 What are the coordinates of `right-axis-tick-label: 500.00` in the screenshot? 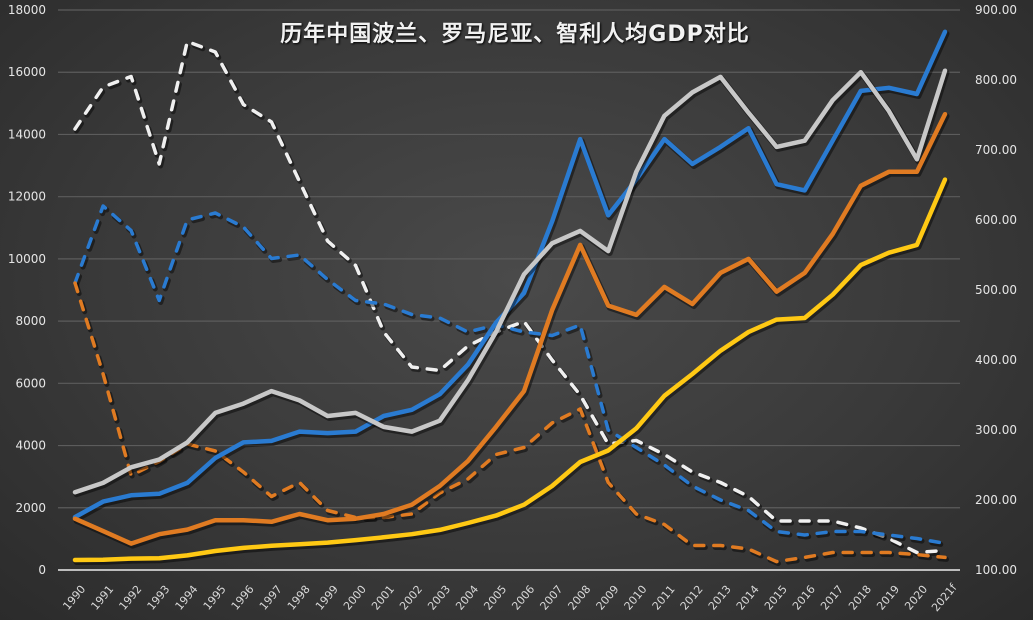 It's located at (996, 290).